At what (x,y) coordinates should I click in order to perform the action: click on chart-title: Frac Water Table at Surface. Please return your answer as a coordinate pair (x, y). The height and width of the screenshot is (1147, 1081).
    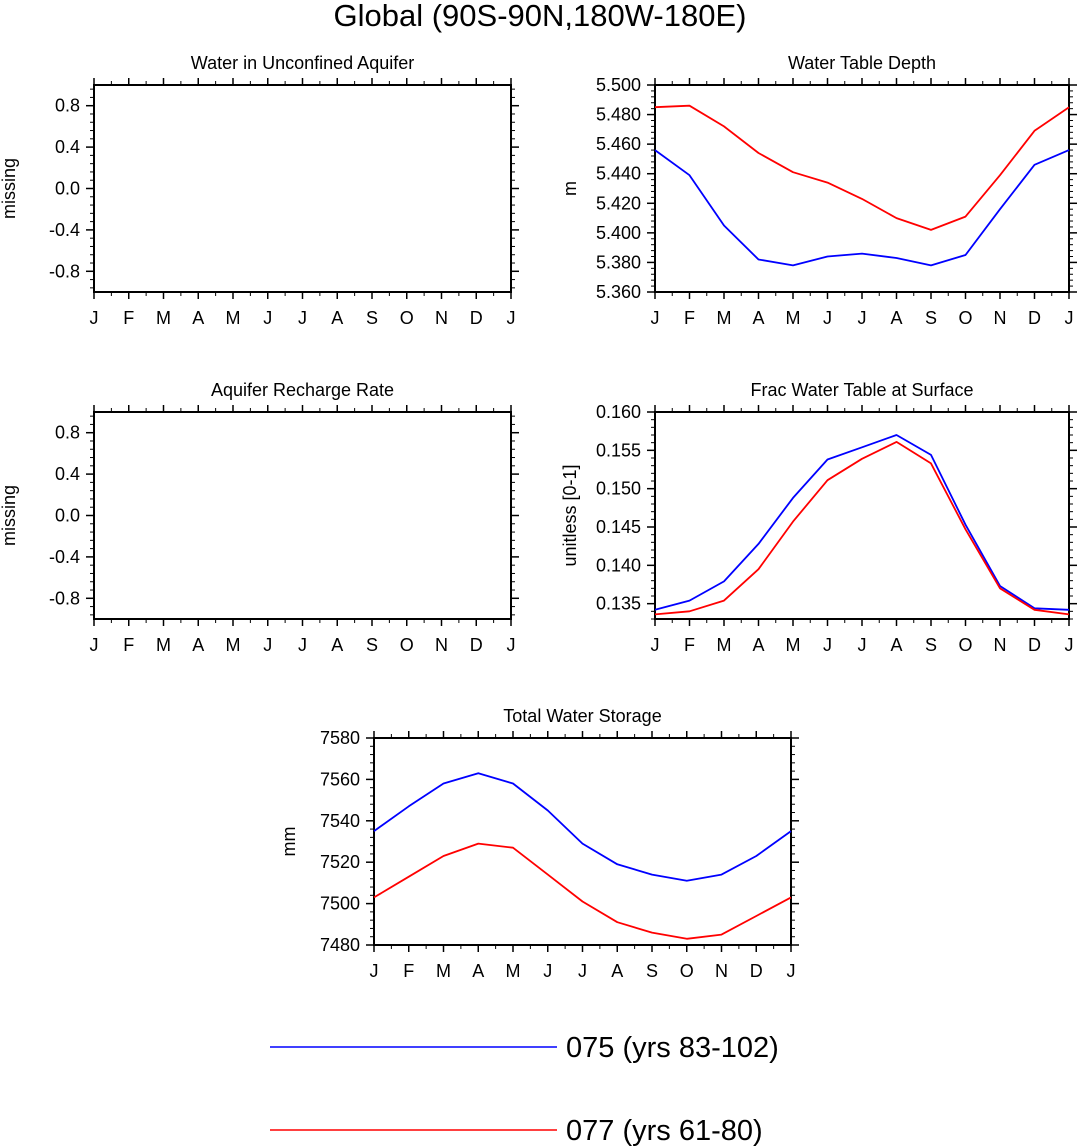
    Looking at the image, I should click on (861, 390).